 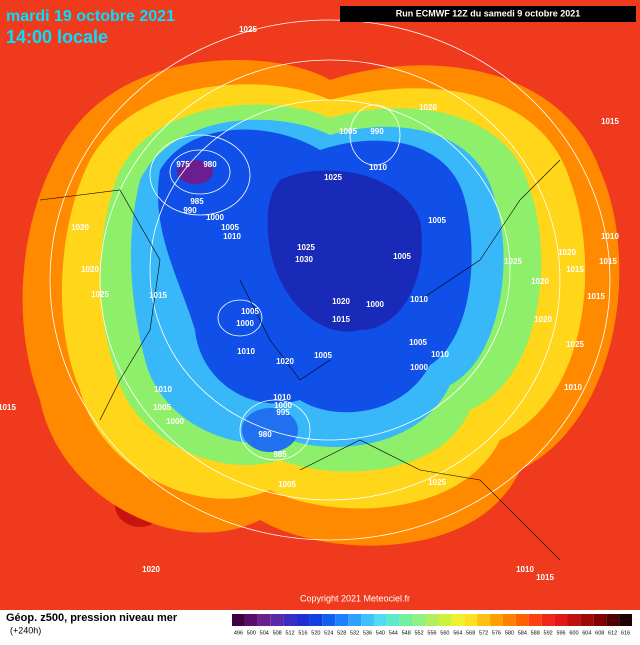 What do you see at coordinates (251, 633) in the screenshot?
I see `legend-label: 500` at bounding box center [251, 633].